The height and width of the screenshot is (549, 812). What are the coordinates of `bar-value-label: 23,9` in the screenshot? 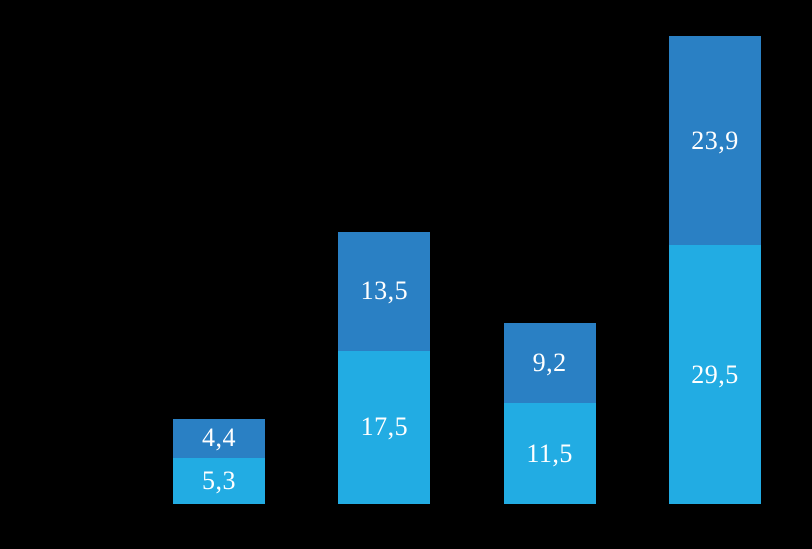 It's located at (715, 140).